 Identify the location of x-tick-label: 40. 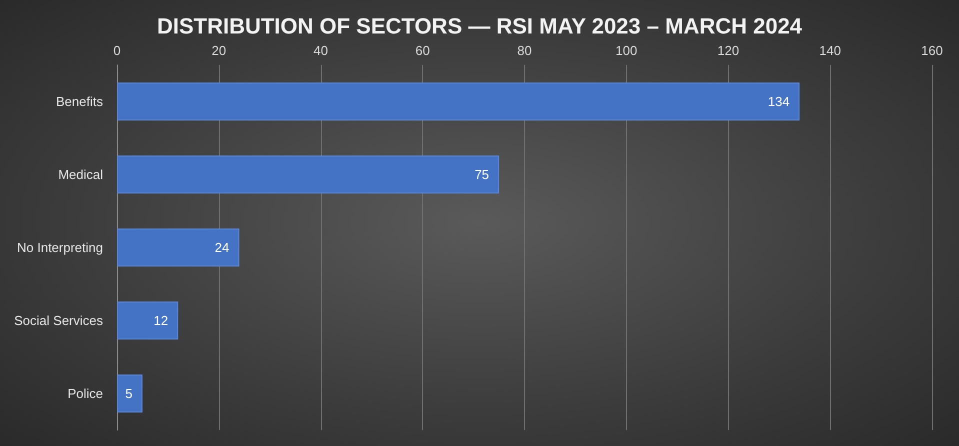
(321, 50).